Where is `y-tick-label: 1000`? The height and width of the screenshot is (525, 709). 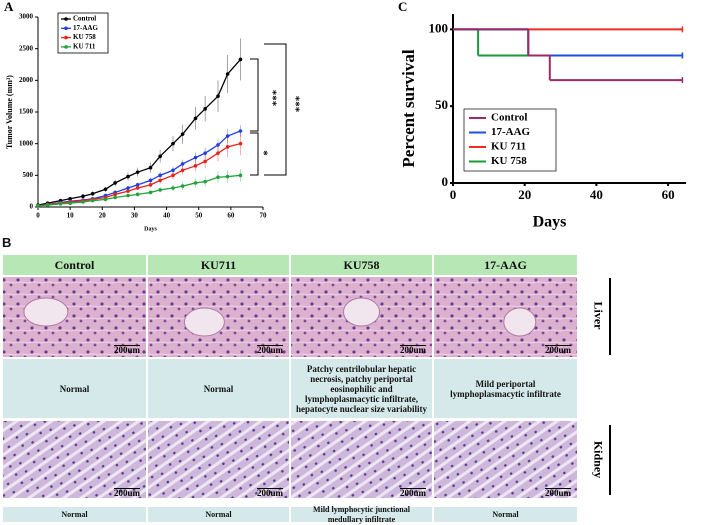
y-tick-label: 1000 is located at coordinates (26, 143).